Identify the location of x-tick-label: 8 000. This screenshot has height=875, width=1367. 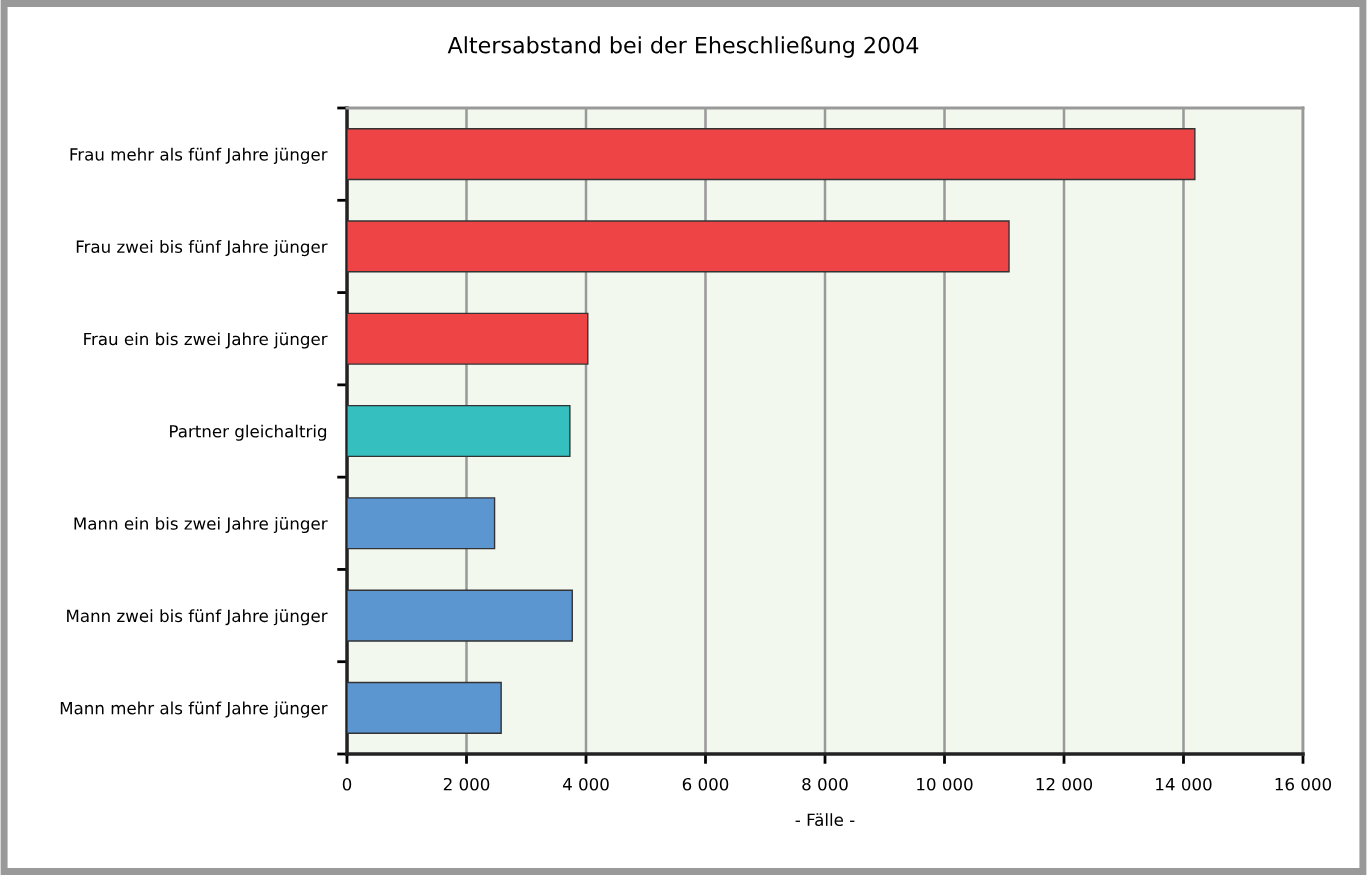
(825, 784).